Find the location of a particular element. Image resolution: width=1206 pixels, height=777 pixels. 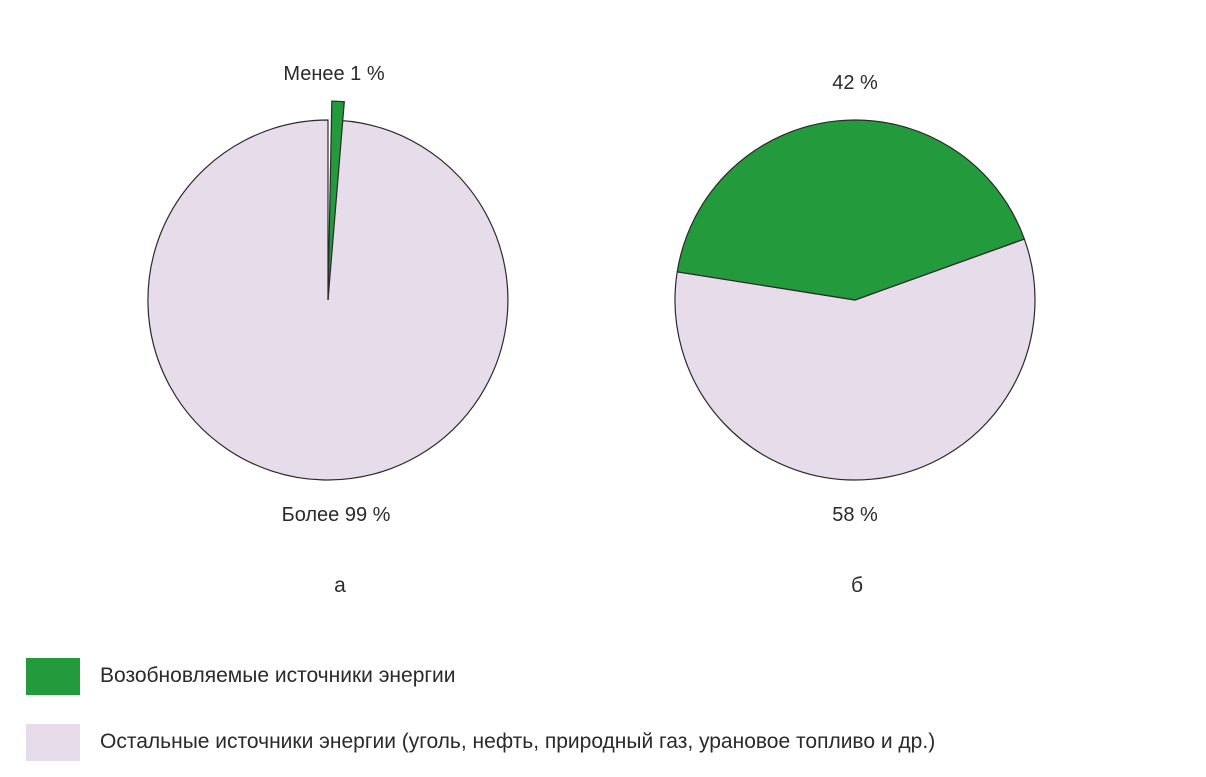

pie-a-label-other: Более 99 % is located at coordinates (336, 515).